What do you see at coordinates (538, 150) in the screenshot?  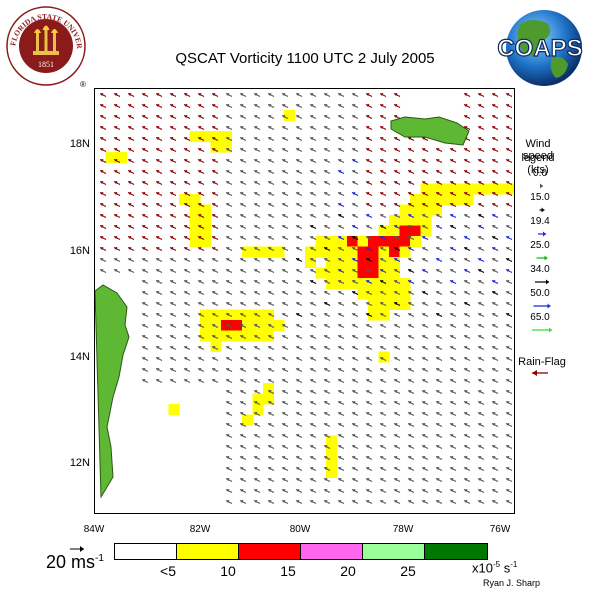 I see `wind-legend-title-line1: Wind speed` at bounding box center [538, 150].